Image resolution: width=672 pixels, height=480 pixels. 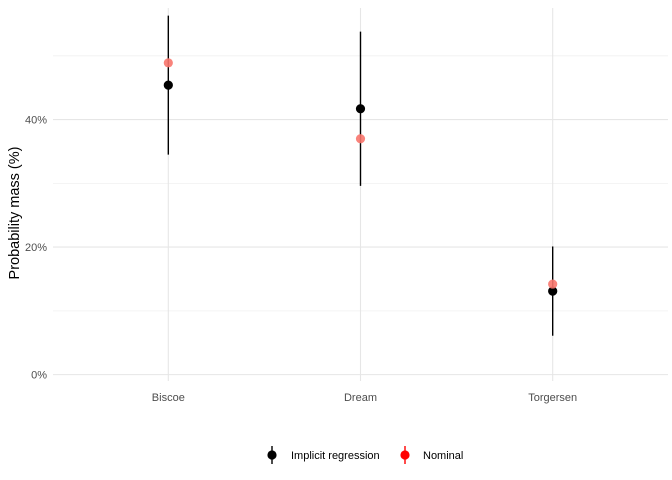 I want to click on x-axis-ticks: Biscoe Dream Torgersen, so click(x=364, y=398).